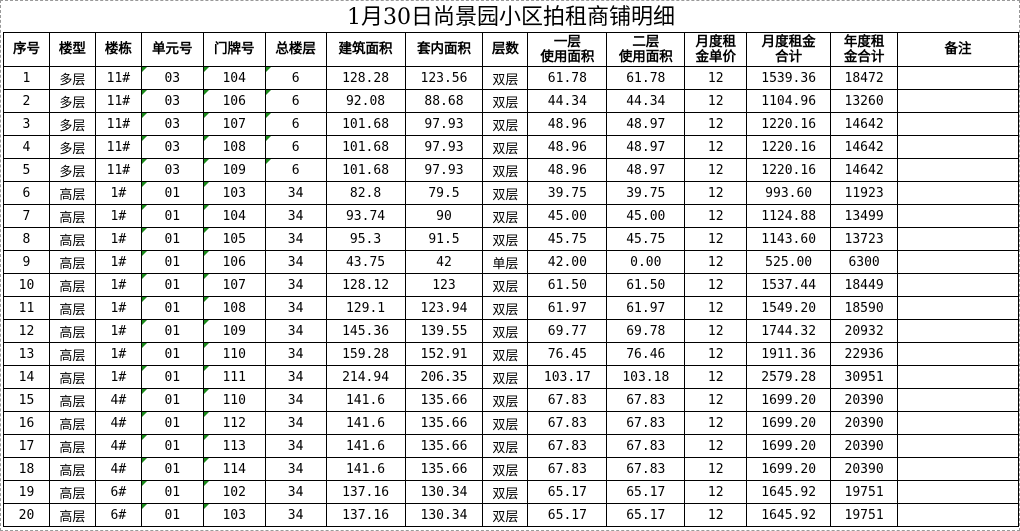 Image resolution: width=1020 pixels, height=531 pixels. I want to click on header-gross-area: 建筑面积, so click(365, 49).